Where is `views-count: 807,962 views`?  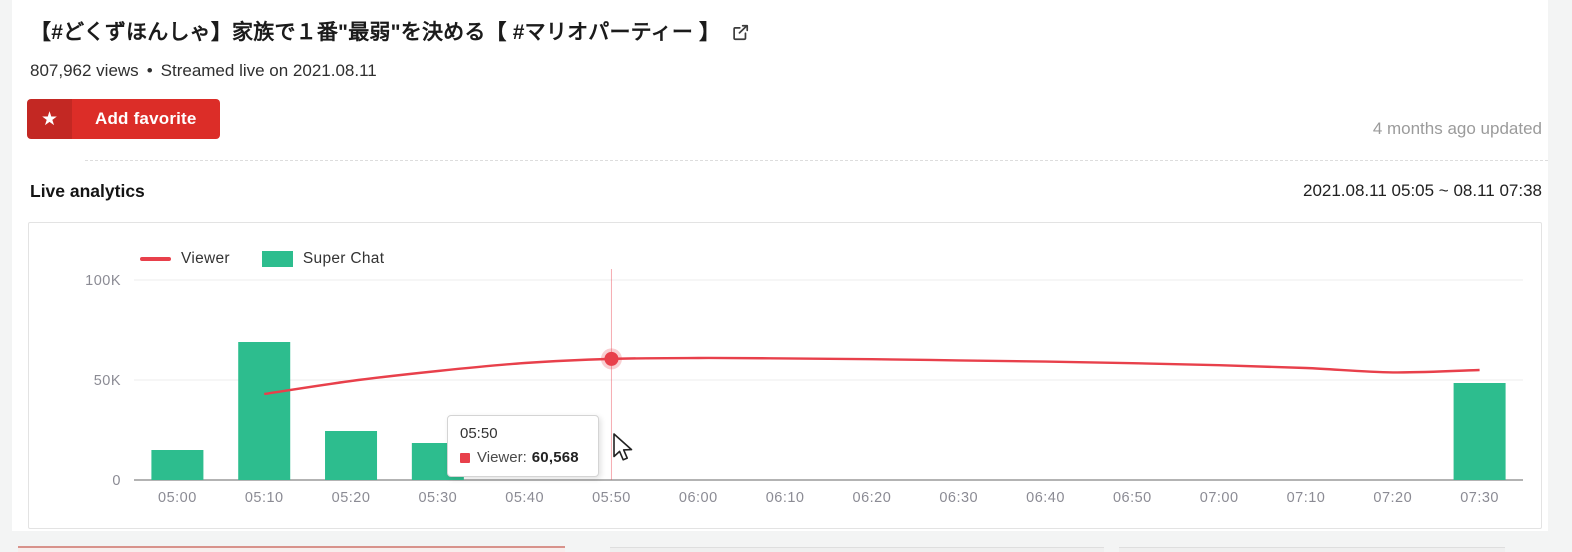 views-count: 807,962 views is located at coordinates (84, 70).